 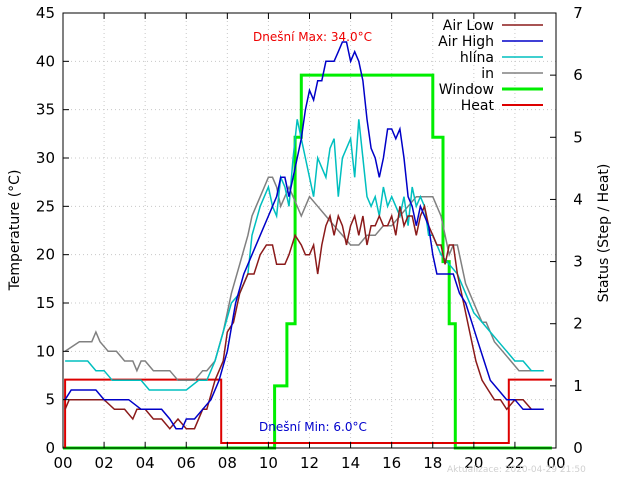 What do you see at coordinates (578, 13) in the screenshot?
I see `y2-tick-label: 7` at bounding box center [578, 13].